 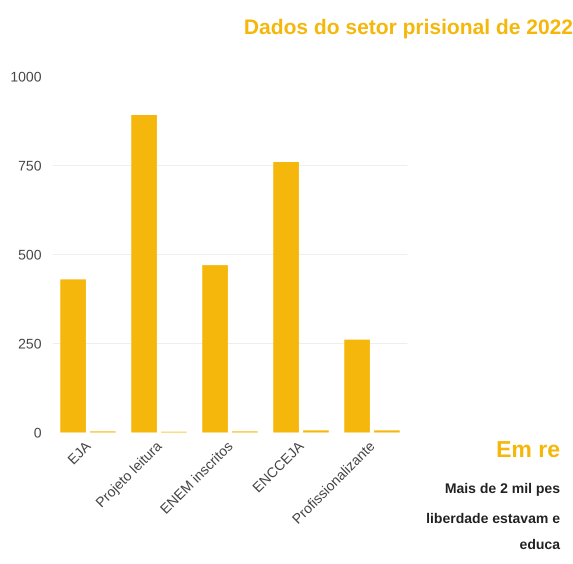 I want to click on chart-title: Dados do setor prisional de 2022, so click(x=408, y=28).